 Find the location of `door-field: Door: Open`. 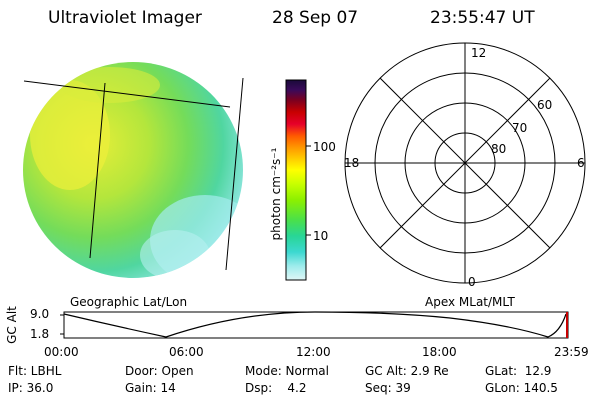

door-field: Door: Open is located at coordinates (159, 371).